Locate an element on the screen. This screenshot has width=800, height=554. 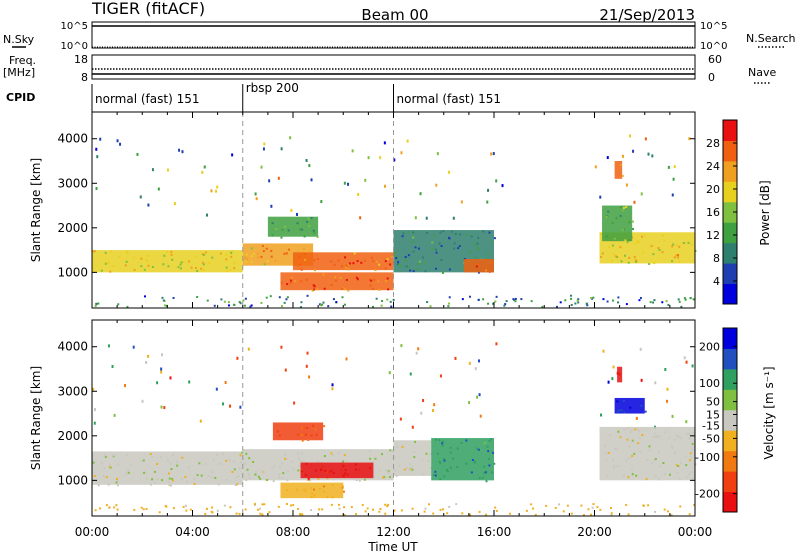
time-axis-ticks: 00:00 04:00 08:00 12:00 16:00 20:00 00:00 is located at coordinates (394, 532).